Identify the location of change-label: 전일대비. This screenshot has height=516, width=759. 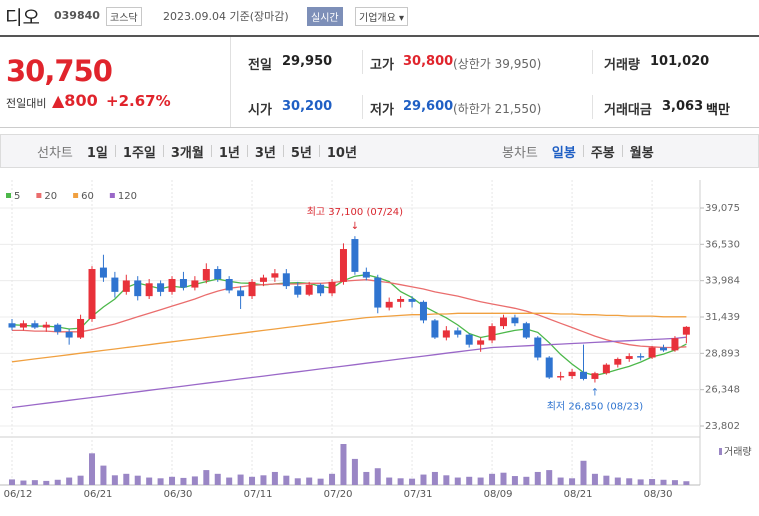
(26, 103).